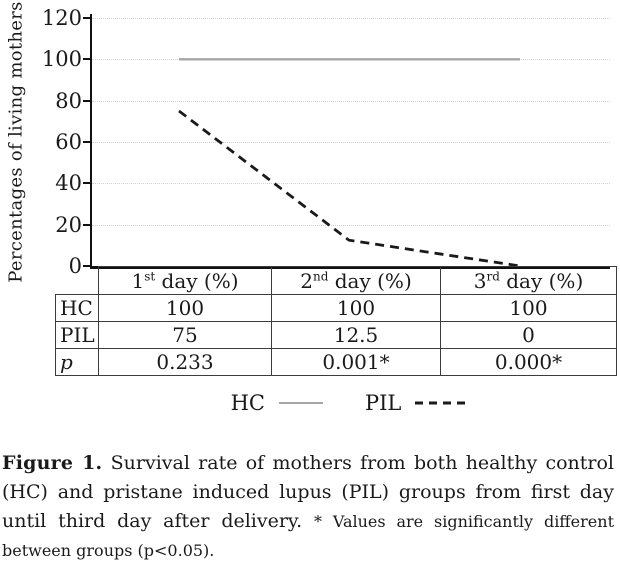  What do you see at coordinates (16, 142) in the screenshot?
I see `y-axis-title: Percentages of living mothers` at bounding box center [16, 142].